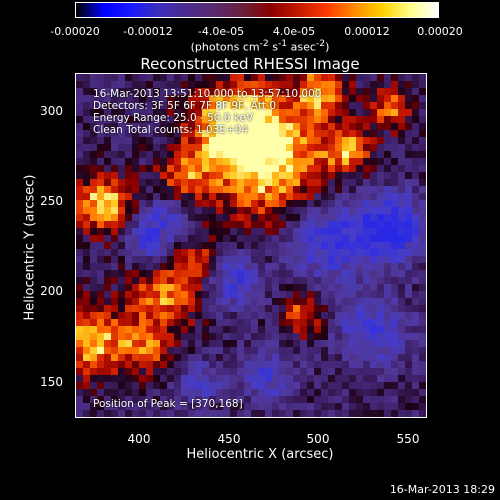  Describe the element at coordinates (207, 94) in the screenshot. I see `time-range-text: 16-Mar-2013 13:51:10.000 to 13:57:10.000` at that location.